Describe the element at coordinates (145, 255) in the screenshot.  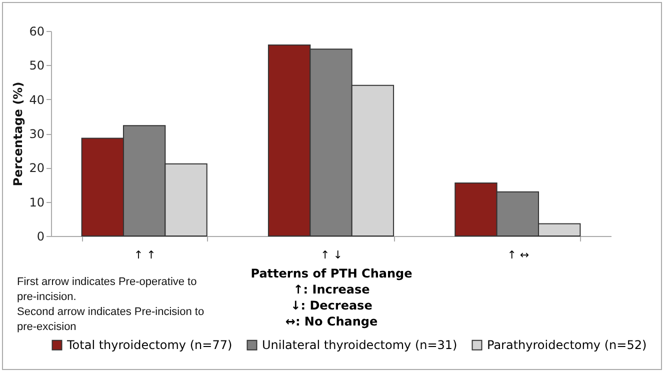
I see `x-tick-label: ↑ ↑` at that location.